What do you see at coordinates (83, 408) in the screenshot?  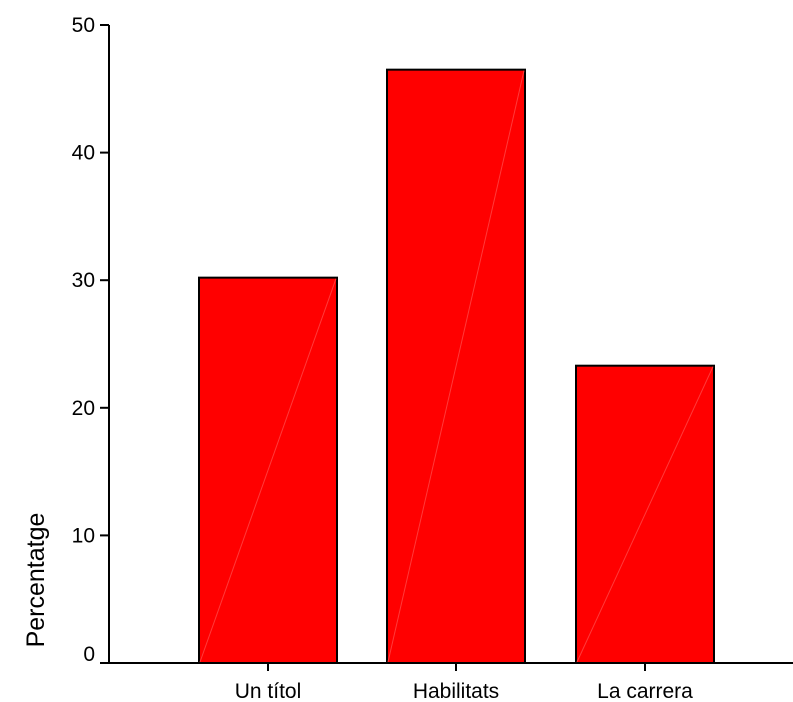 I see `y-tick-label: 20` at bounding box center [83, 408].